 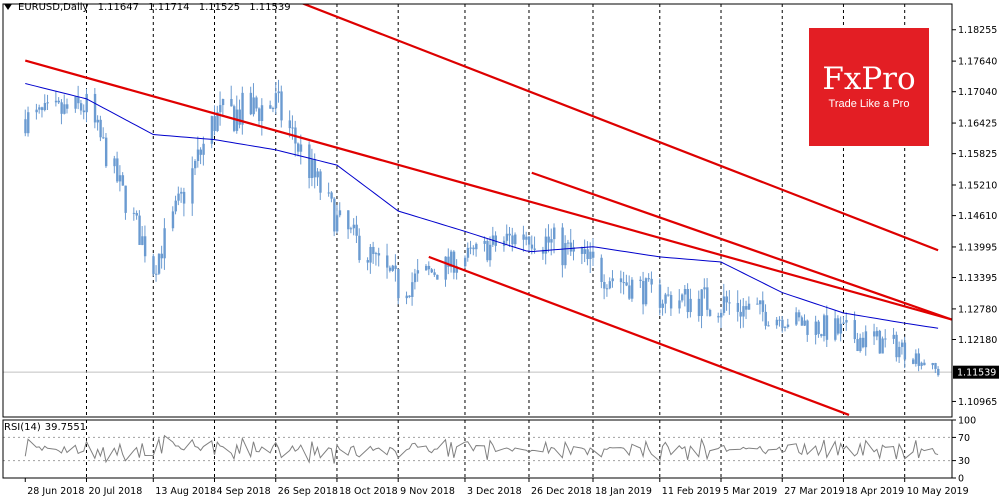 What do you see at coordinates (368, 491) in the screenshot?
I see `x-tick-label: 18 Oct 2018` at bounding box center [368, 491].